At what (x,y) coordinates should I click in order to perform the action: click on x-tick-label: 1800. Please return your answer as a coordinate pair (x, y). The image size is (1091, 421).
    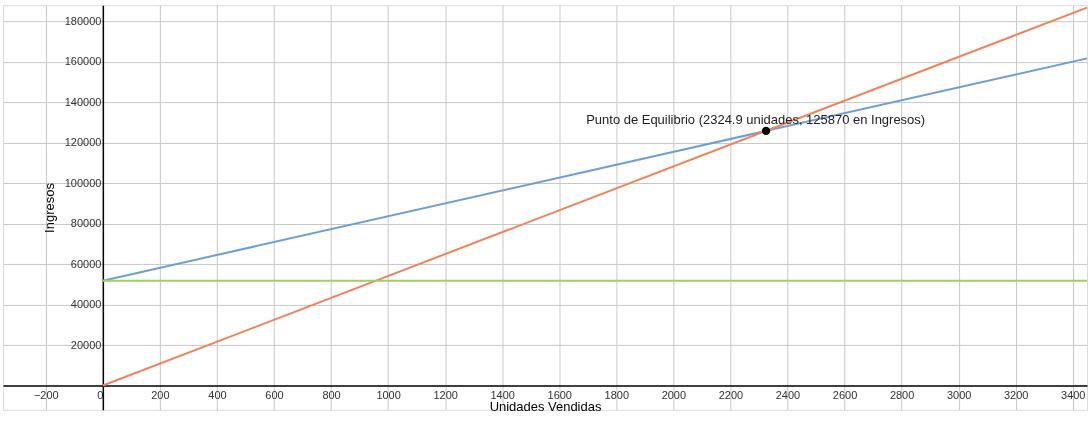
    Looking at the image, I should click on (617, 395).